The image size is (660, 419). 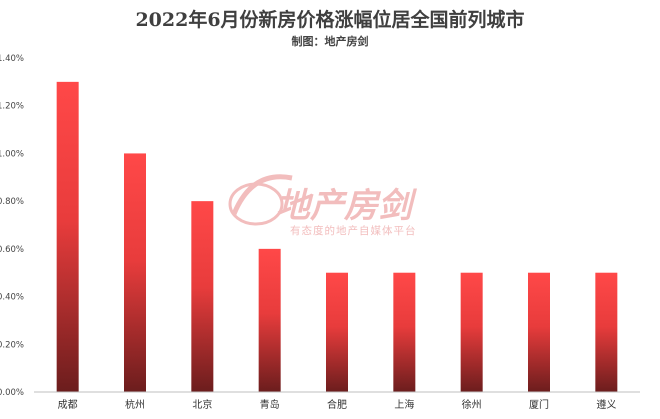 What do you see at coordinates (67, 236) in the screenshot?
I see `bar-成都` at bounding box center [67, 236].